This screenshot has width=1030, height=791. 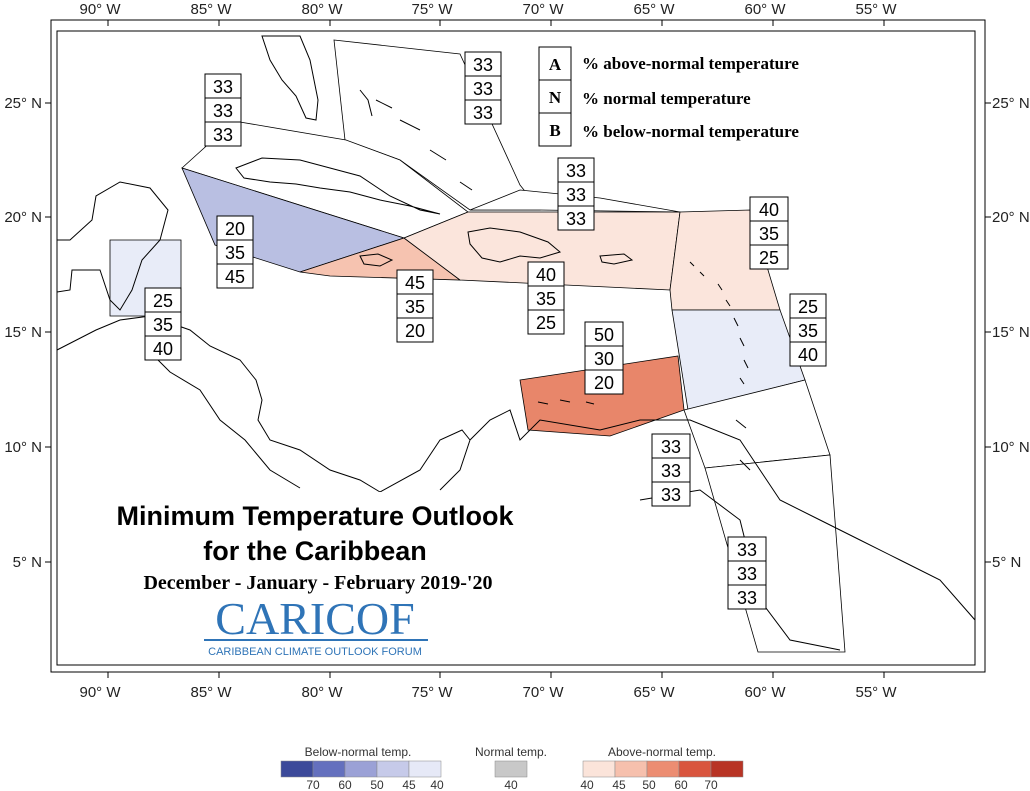 What do you see at coordinates (27, 562) in the screenshot?
I see `lat-tick-left: 5° N` at bounding box center [27, 562].